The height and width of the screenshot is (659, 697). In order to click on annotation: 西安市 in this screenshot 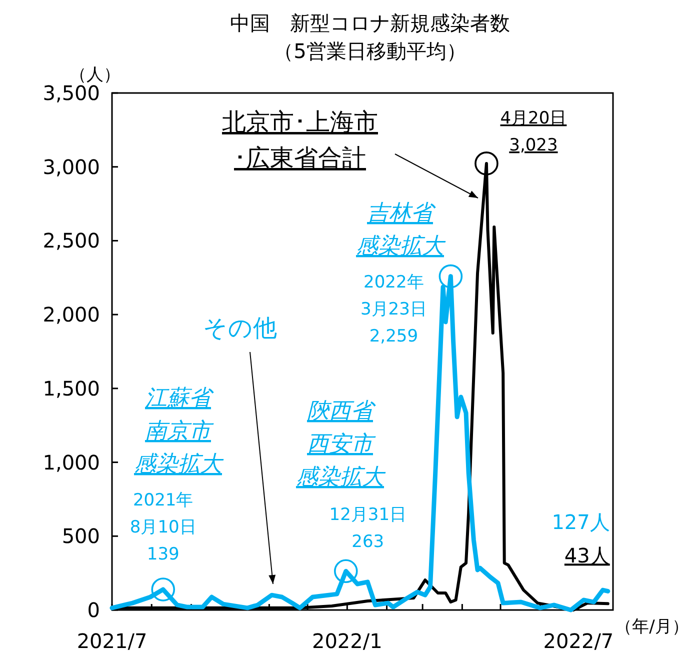, I will do `click(341, 444)`.